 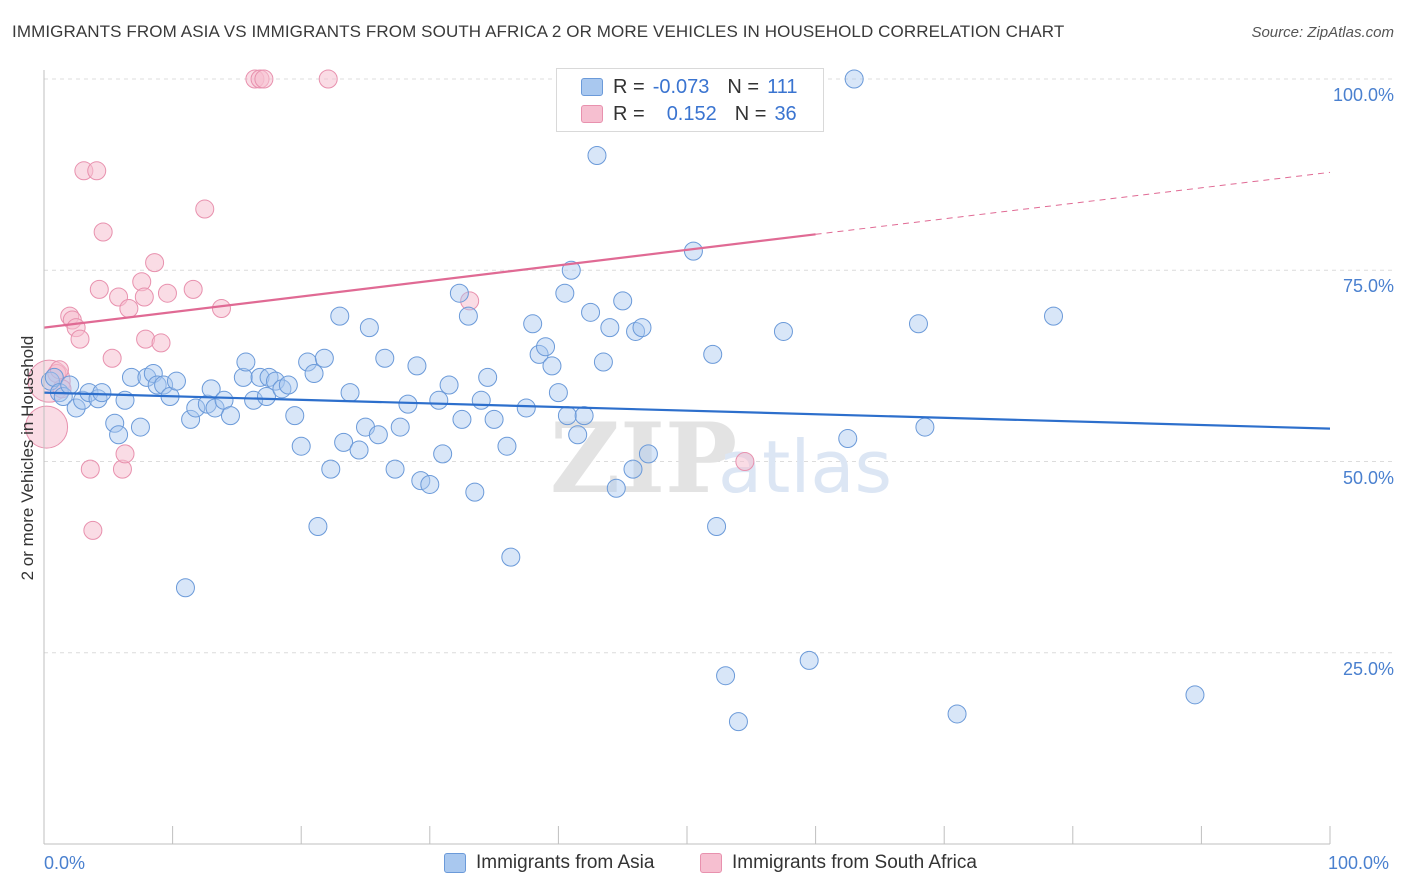 I want to click on legend-n-label: N =, so click(x=743, y=86).